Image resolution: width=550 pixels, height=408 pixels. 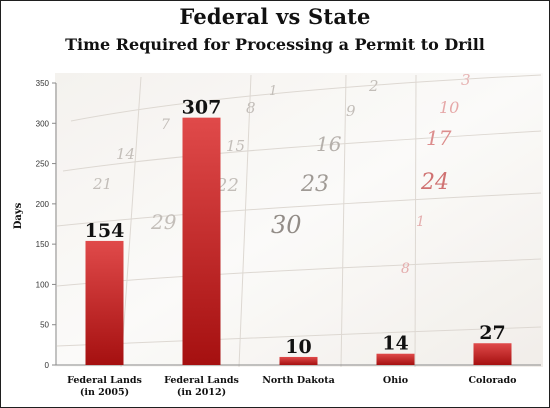 I want to click on svg-text: 9, so click(x=351, y=111).